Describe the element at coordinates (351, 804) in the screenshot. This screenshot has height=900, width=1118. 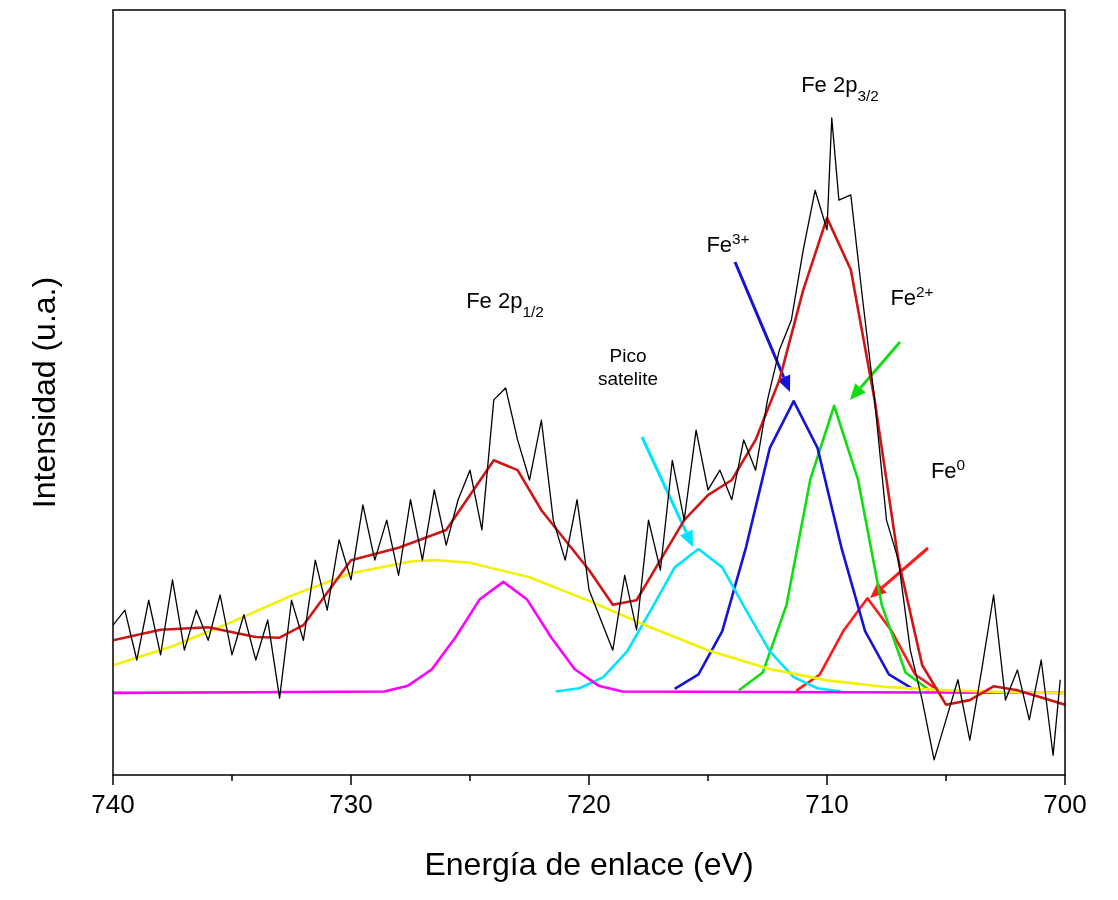
I see `x-tick-label: 730` at that location.